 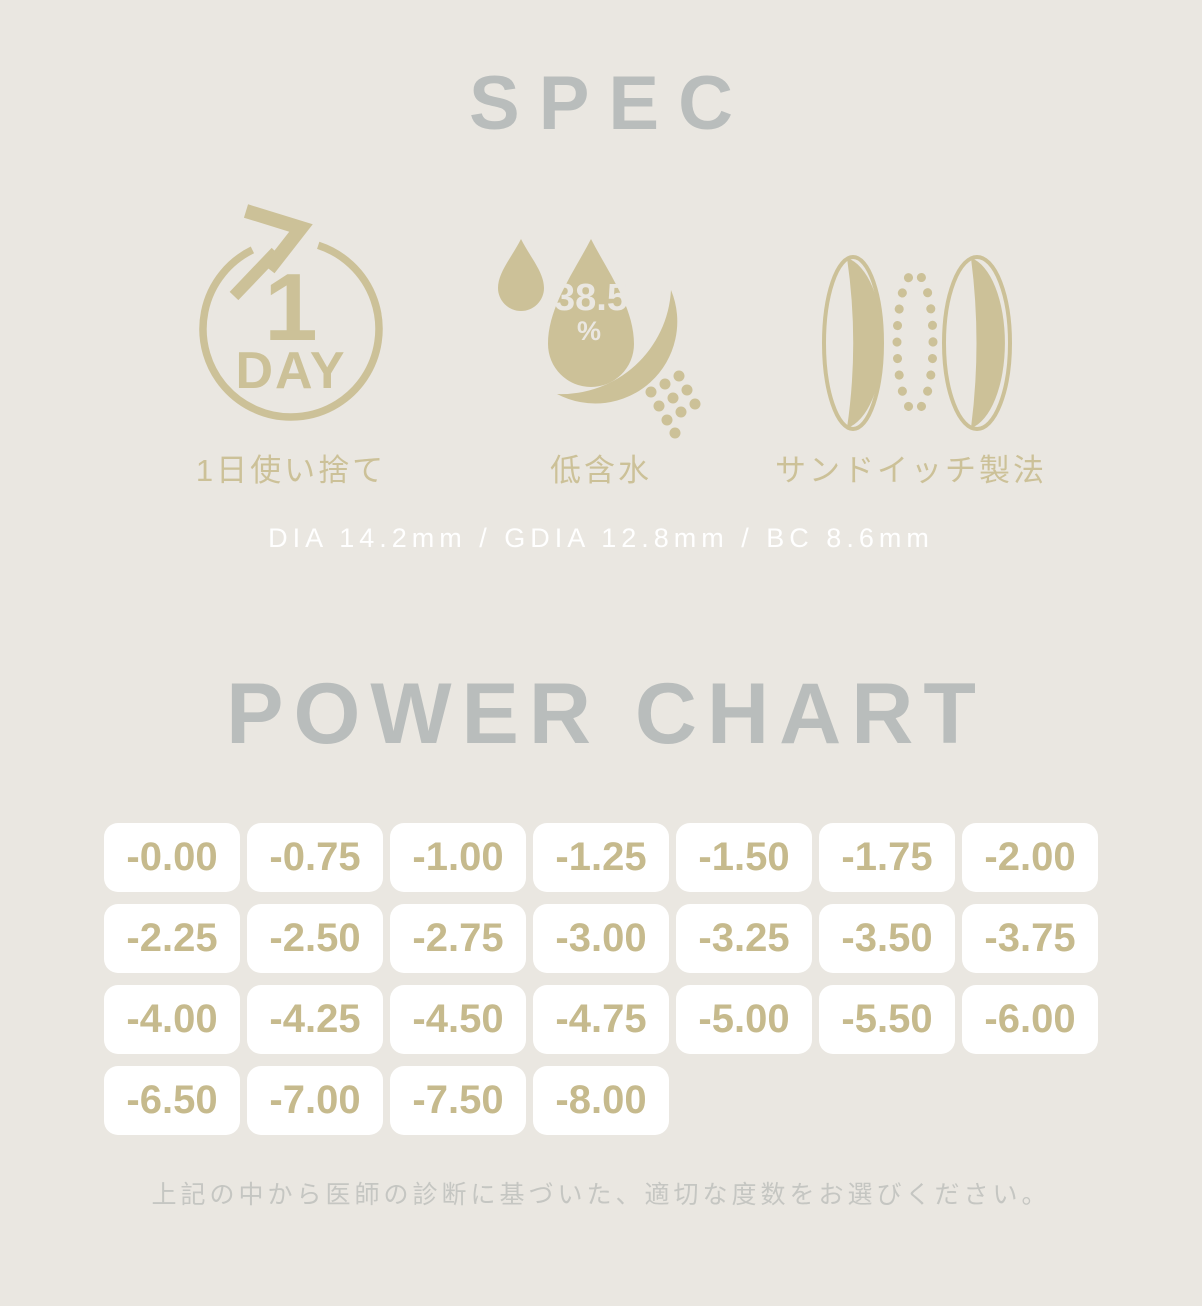 What do you see at coordinates (315, 938) in the screenshot?
I see `power-value-cell: -2.50` at bounding box center [315, 938].